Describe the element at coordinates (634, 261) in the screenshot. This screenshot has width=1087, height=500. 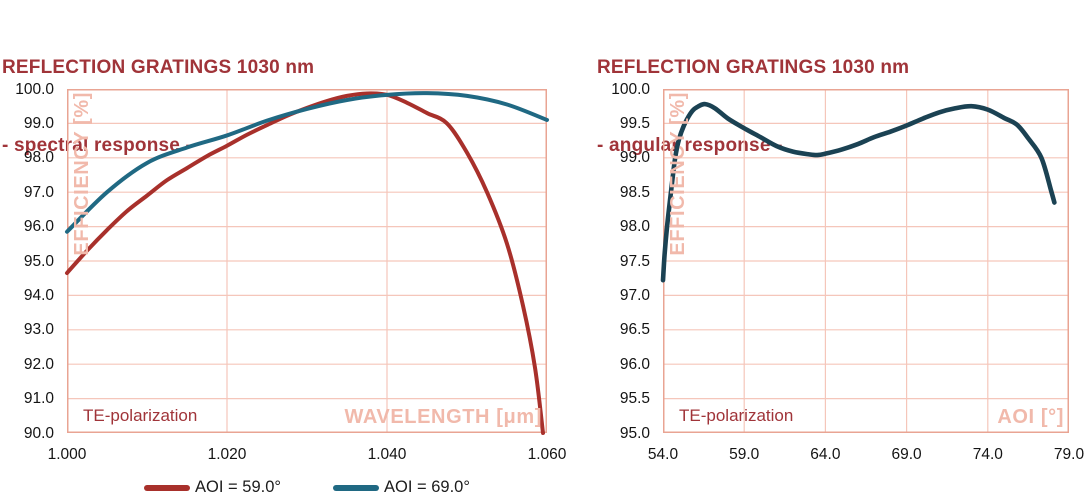
I see `angular_response-y-tick-label: 97.5` at that location.